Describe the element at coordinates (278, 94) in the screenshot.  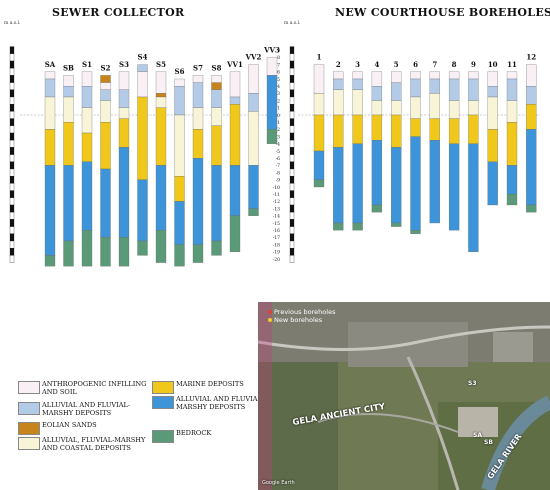
I see `axis-tick-right: 3` at that location.